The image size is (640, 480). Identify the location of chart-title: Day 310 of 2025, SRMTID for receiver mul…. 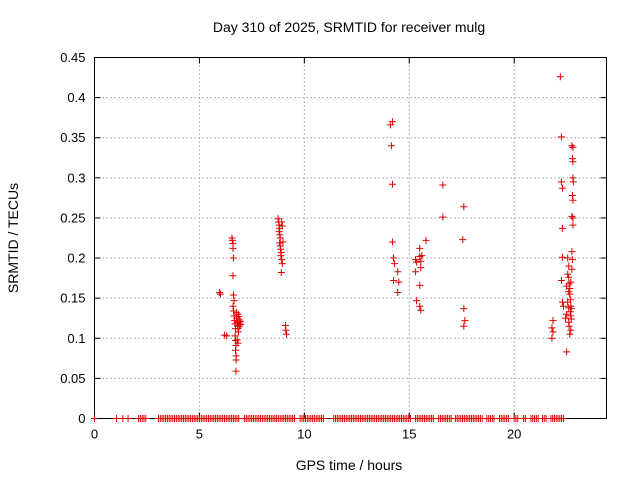
(349, 27).